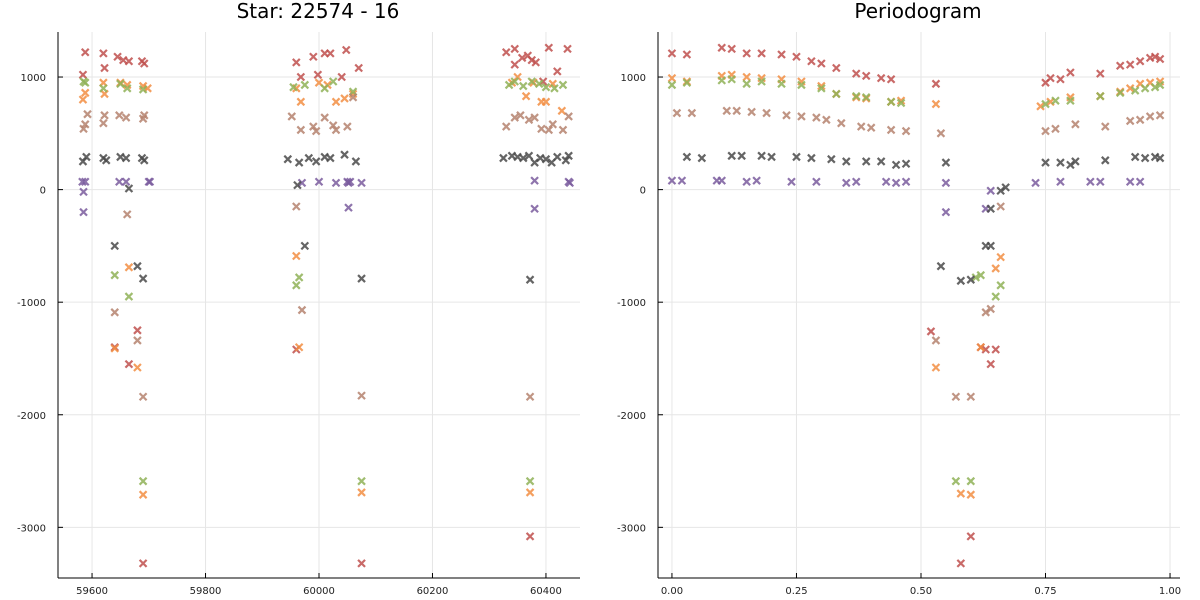 The height and width of the screenshot is (600, 1200). I want to click on chart-title: Star: 22574 - 16, so click(318, 11).